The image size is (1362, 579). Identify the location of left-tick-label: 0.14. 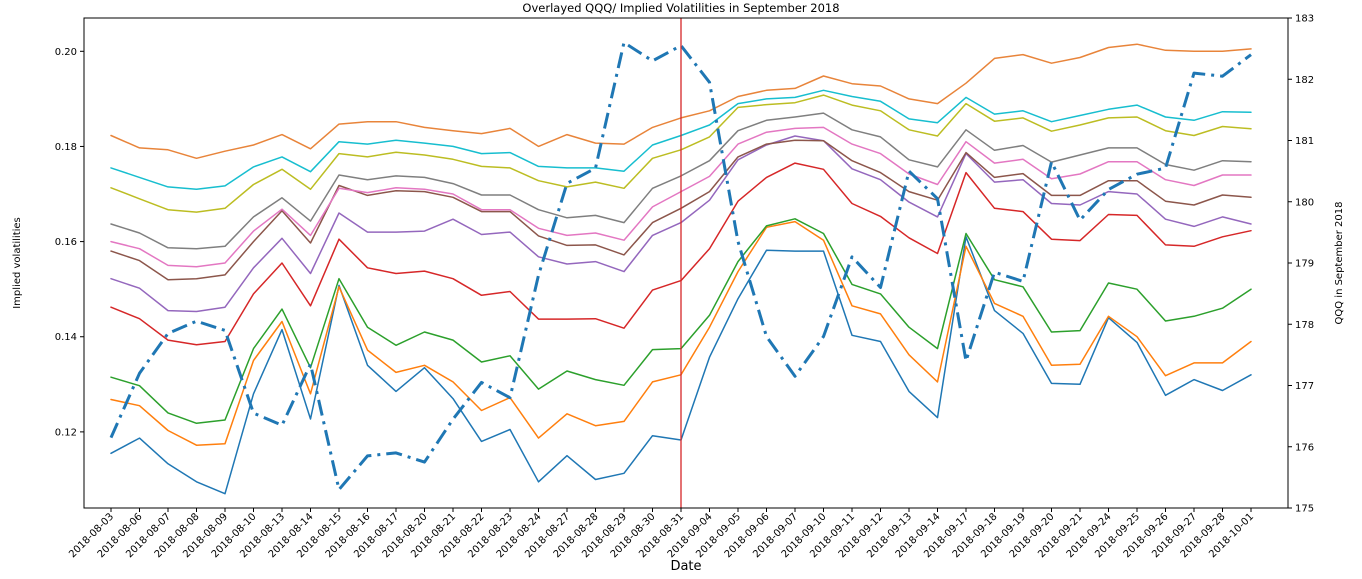
(66, 337).